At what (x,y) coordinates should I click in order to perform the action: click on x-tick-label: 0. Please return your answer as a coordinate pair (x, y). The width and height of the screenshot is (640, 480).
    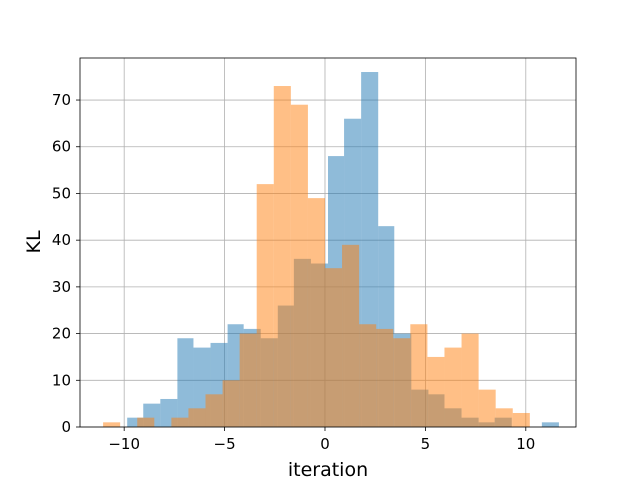
    Looking at the image, I should click on (325, 444).